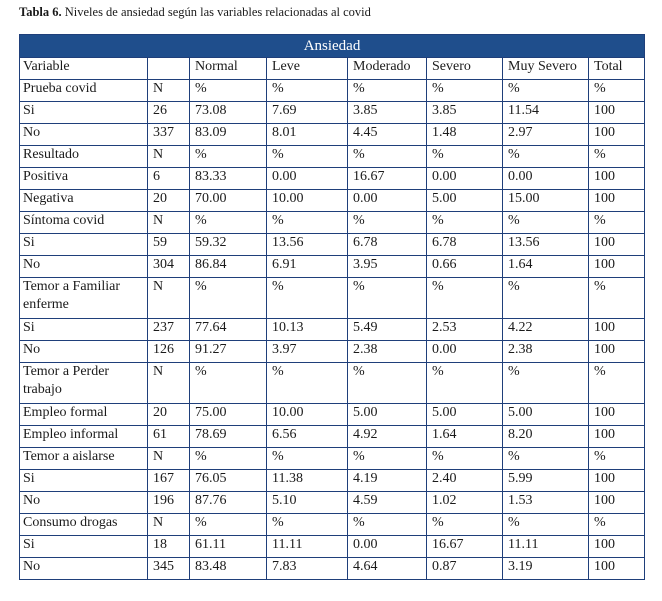 The width and height of the screenshot is (662, 601). I want to click on value-cell: 16.67, so click(387, 178).